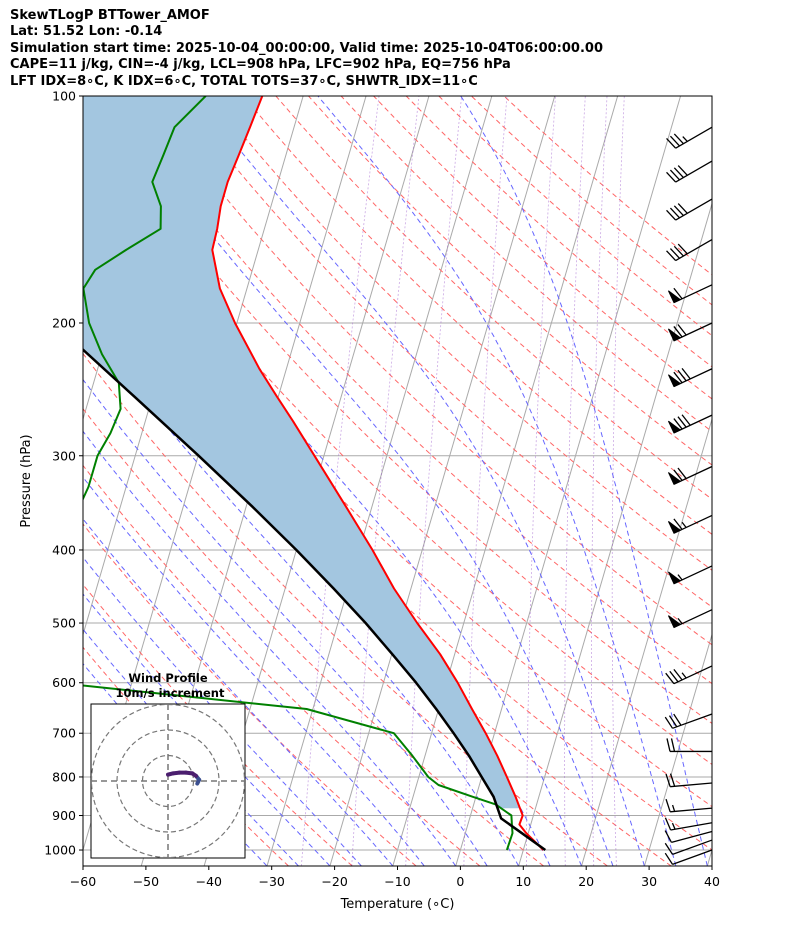  What do you see at coordinates (209, 881) in the screenshot?
I see `x-tick-label: −40` at bounding box center [209, 881].